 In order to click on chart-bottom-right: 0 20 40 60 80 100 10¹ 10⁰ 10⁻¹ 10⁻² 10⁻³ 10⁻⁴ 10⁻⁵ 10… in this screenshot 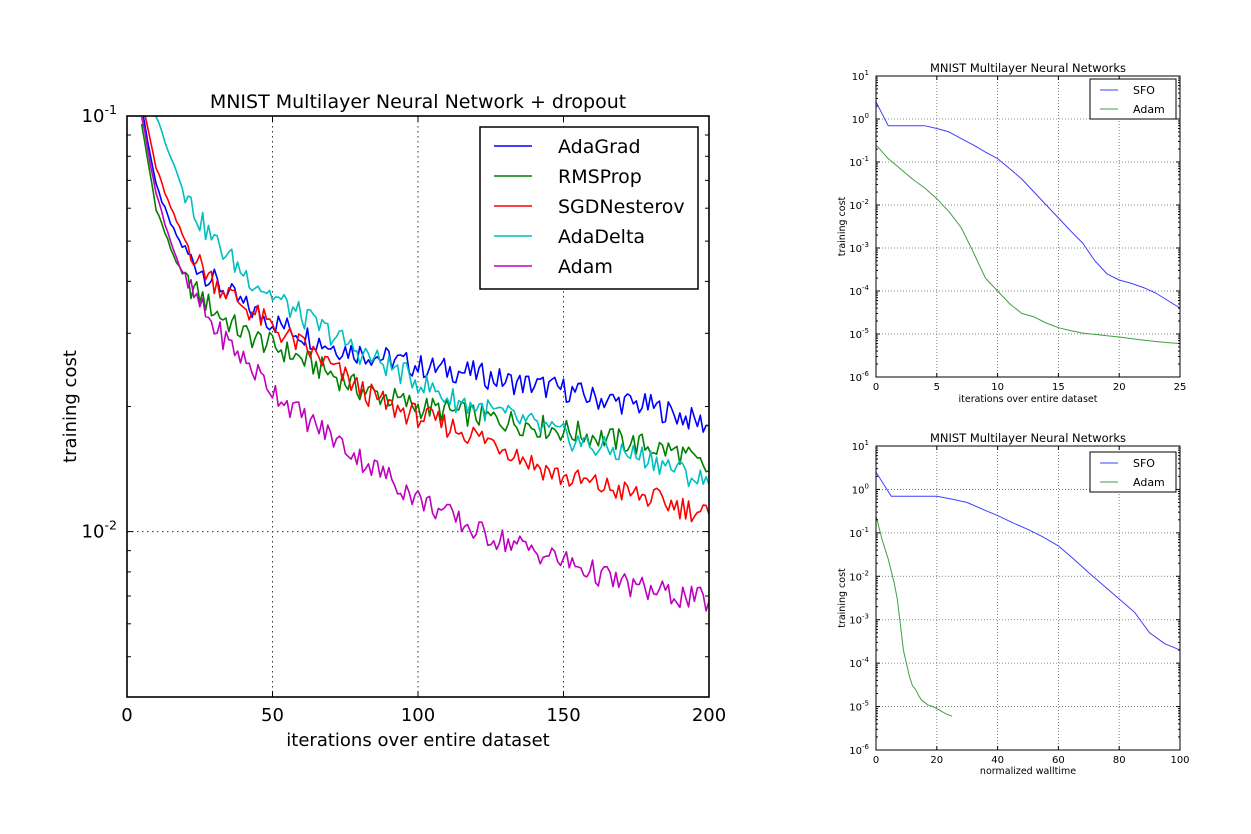, I will do `click(1013, 604)`.